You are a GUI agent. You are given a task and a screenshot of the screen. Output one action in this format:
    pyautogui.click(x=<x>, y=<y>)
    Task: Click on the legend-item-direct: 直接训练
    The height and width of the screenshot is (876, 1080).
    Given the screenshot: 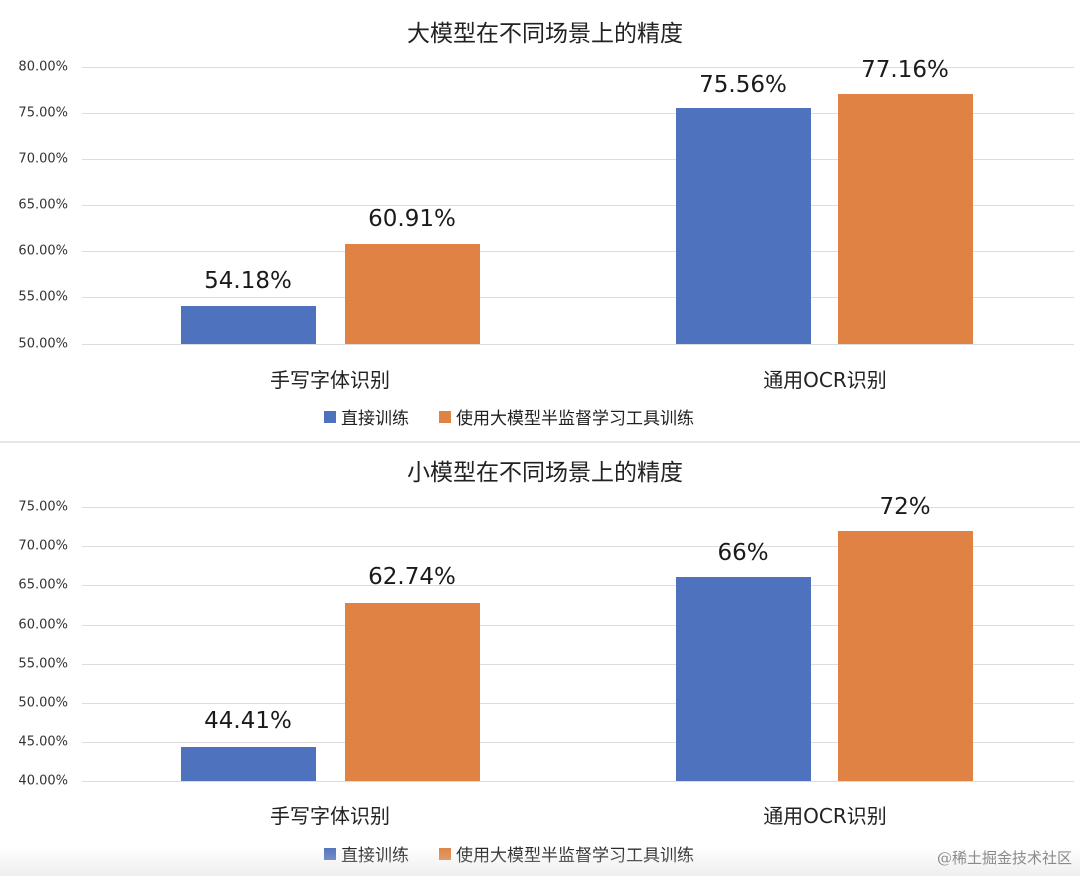 What is the action you would take?
    pyautogui.click(x=366, y=416)
    